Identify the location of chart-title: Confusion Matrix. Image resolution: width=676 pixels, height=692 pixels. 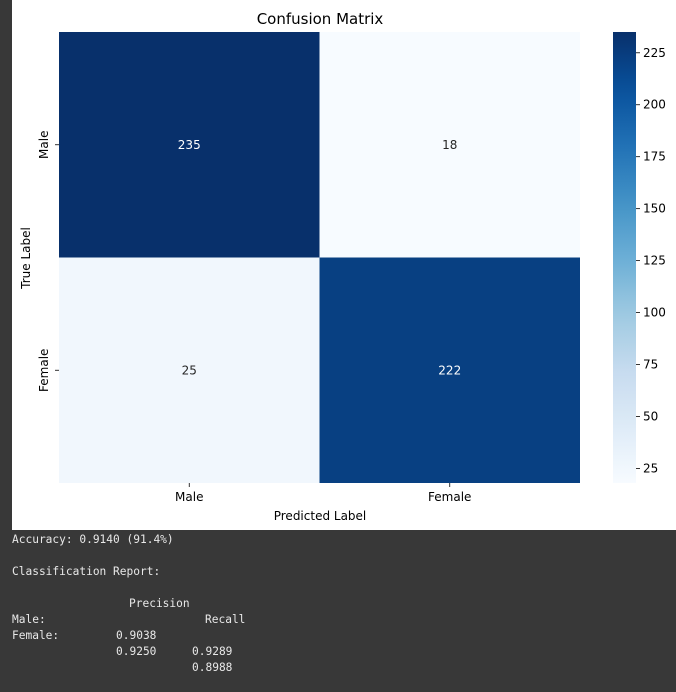
(320, 19).